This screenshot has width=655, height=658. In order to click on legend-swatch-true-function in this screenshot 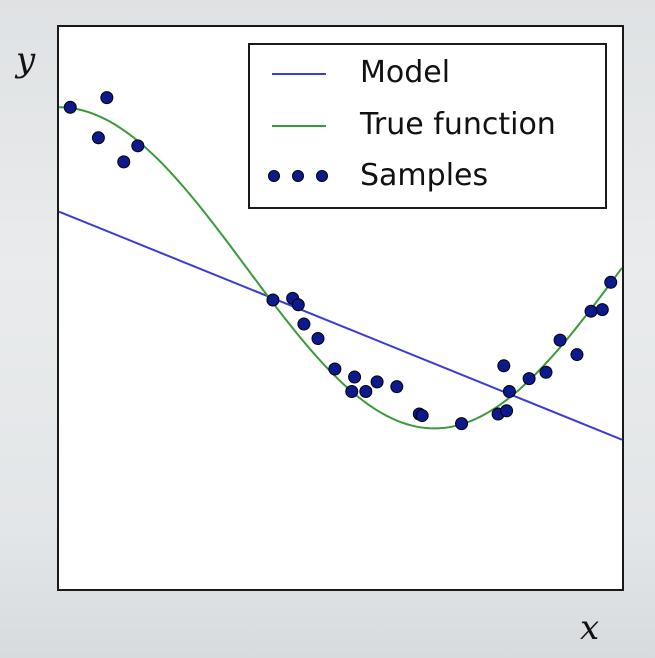, I will do `click(299, 126)`.